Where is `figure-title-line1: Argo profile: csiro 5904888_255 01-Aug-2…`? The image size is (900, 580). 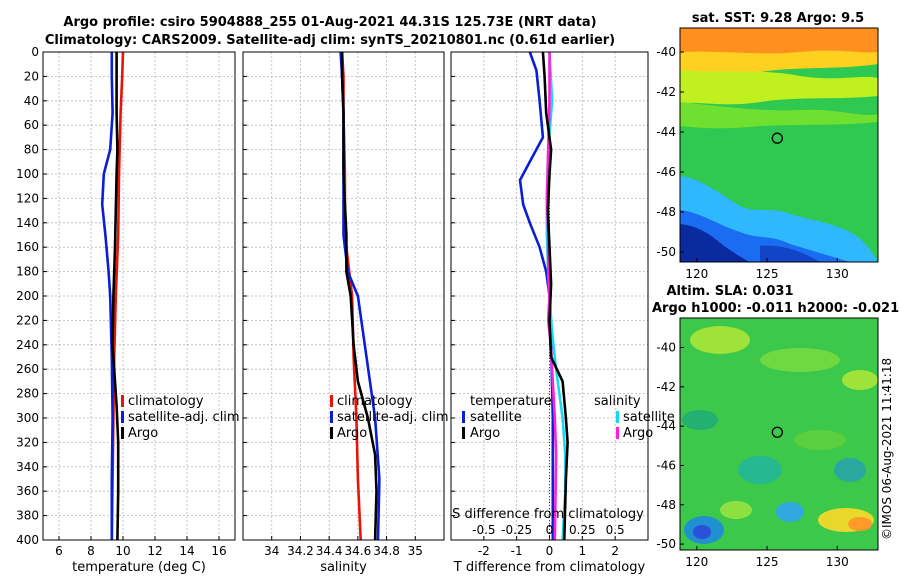 figure-title-line1: Argo profile: csiro 5904888_255 01-Aug-2… is located at coordinates (330, 22).